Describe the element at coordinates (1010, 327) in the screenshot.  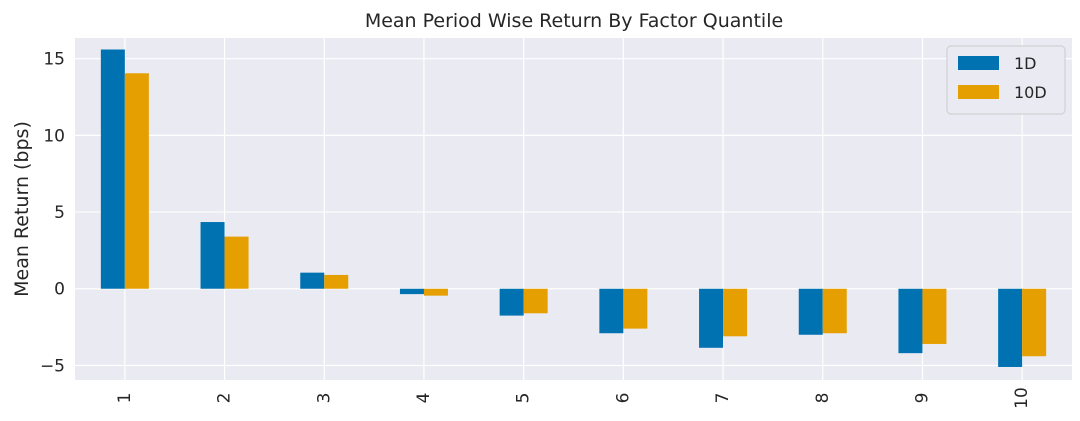
I see `bar-1d-q10` at that location.